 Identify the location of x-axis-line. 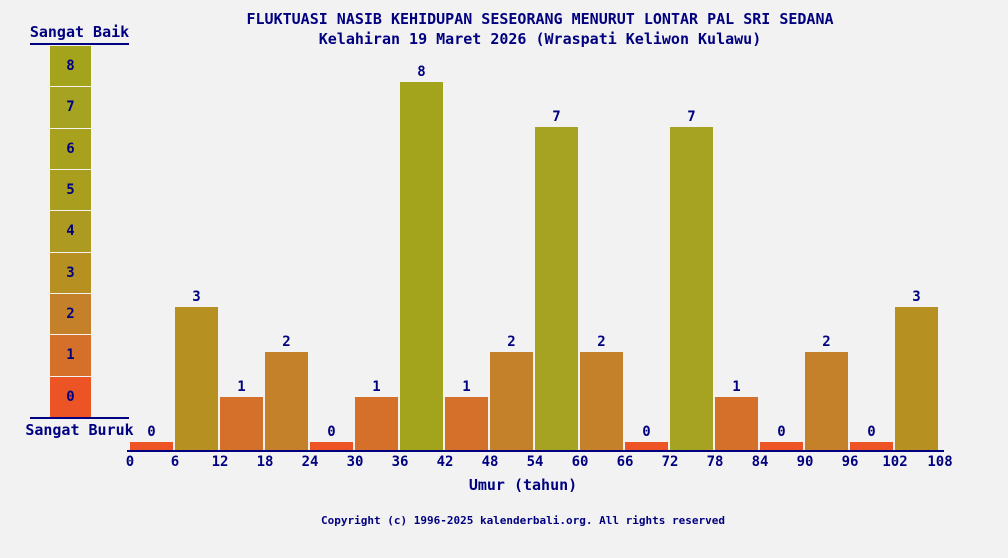
(535, 451).